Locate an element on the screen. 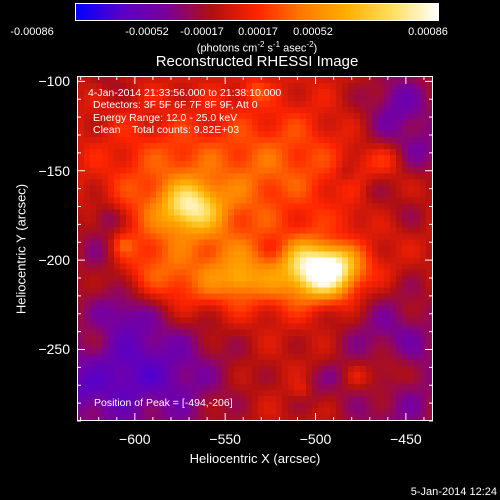 The height and width of the screenshot is (500, 500). x-tick-label: −600 is located at coordinates (135, 439).